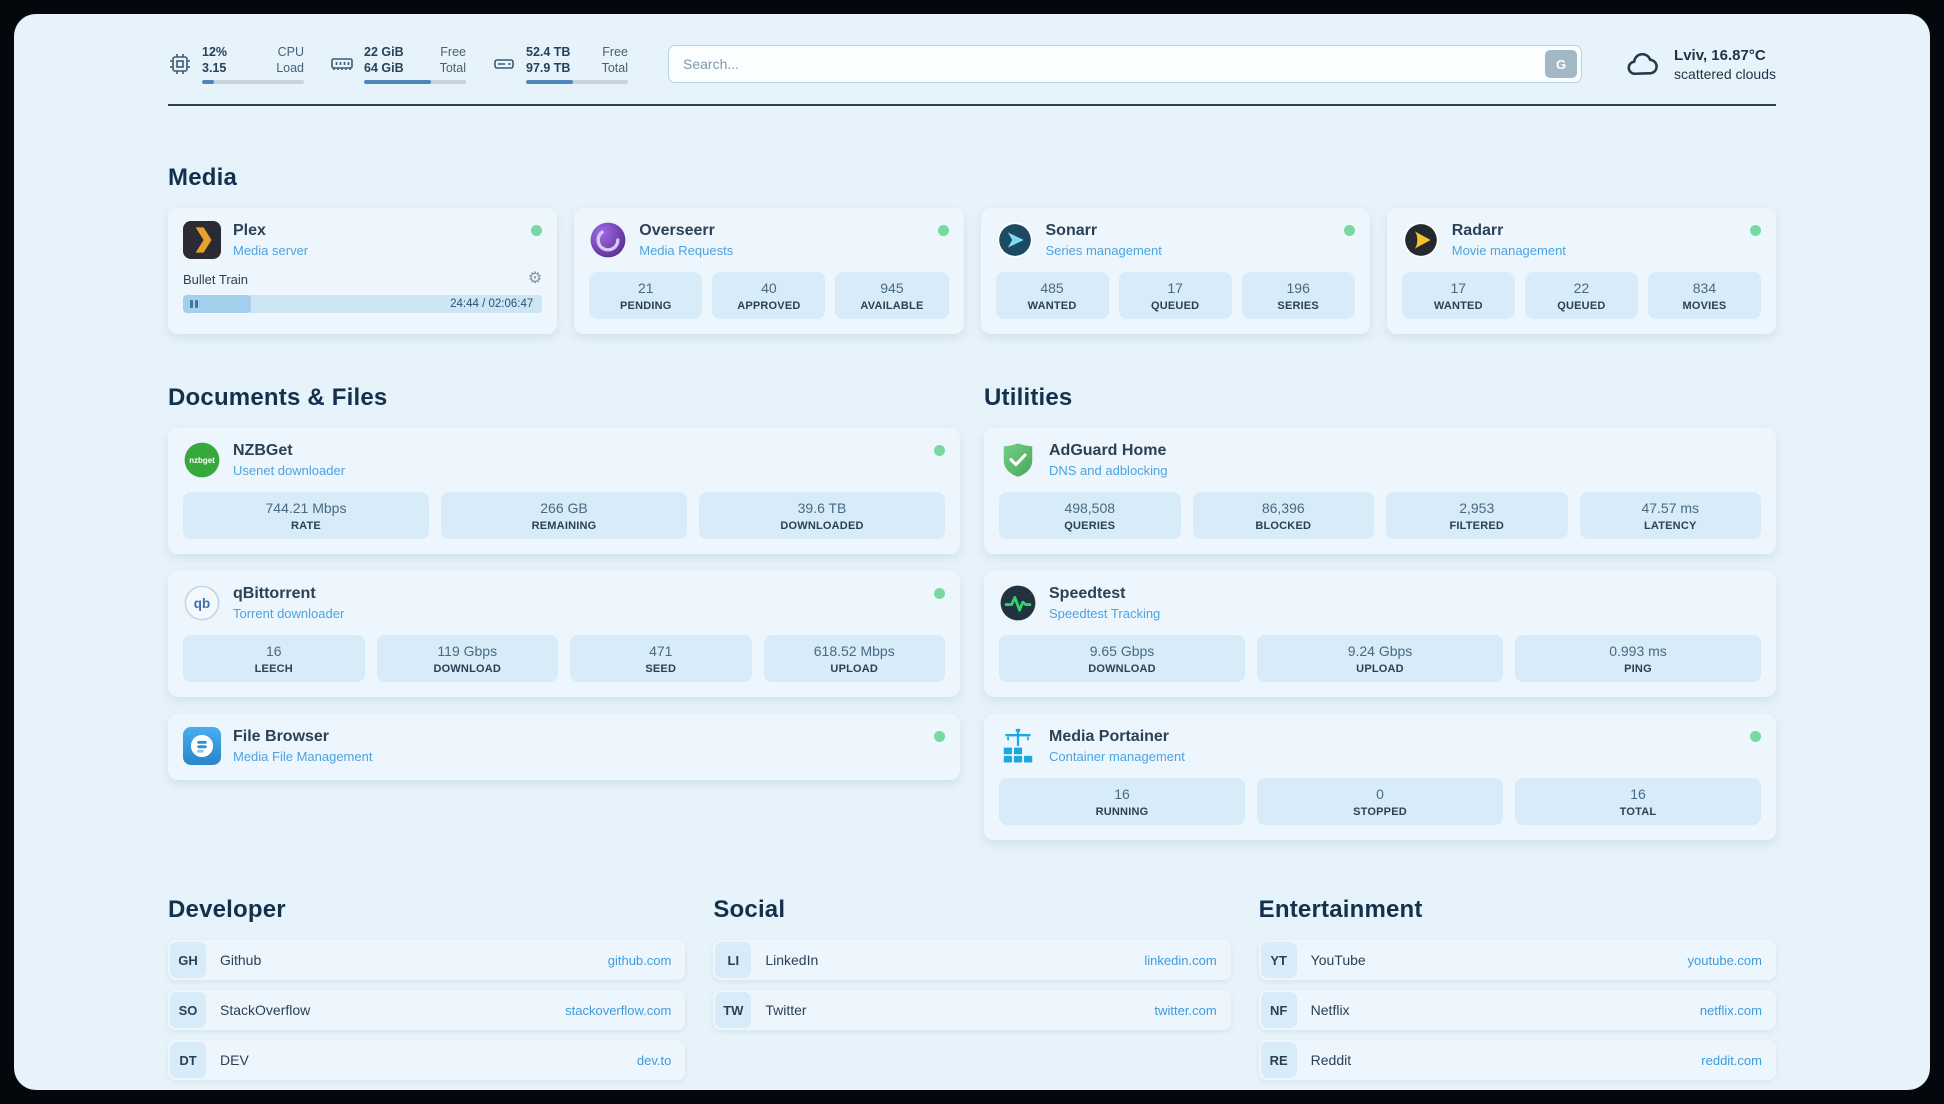 The width and height of the screenshot is (1944, 1104). Describe the element at coordinates (1175, 288) in the screenshot. I see `stat-value: 17` at that location.